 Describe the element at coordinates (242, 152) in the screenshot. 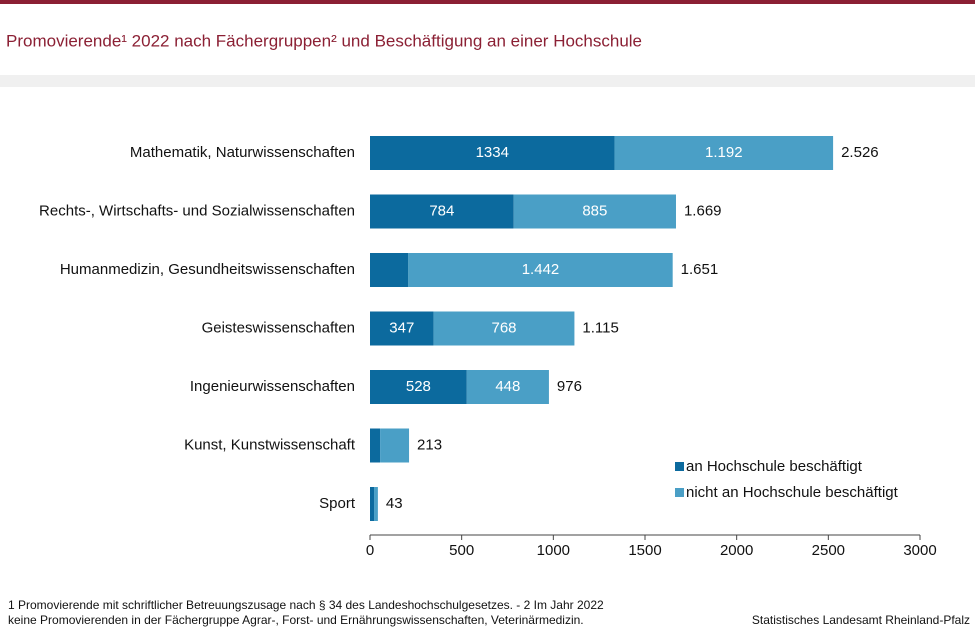

I see `category-label: Mathematik, Naturwissenschaften` at that location.